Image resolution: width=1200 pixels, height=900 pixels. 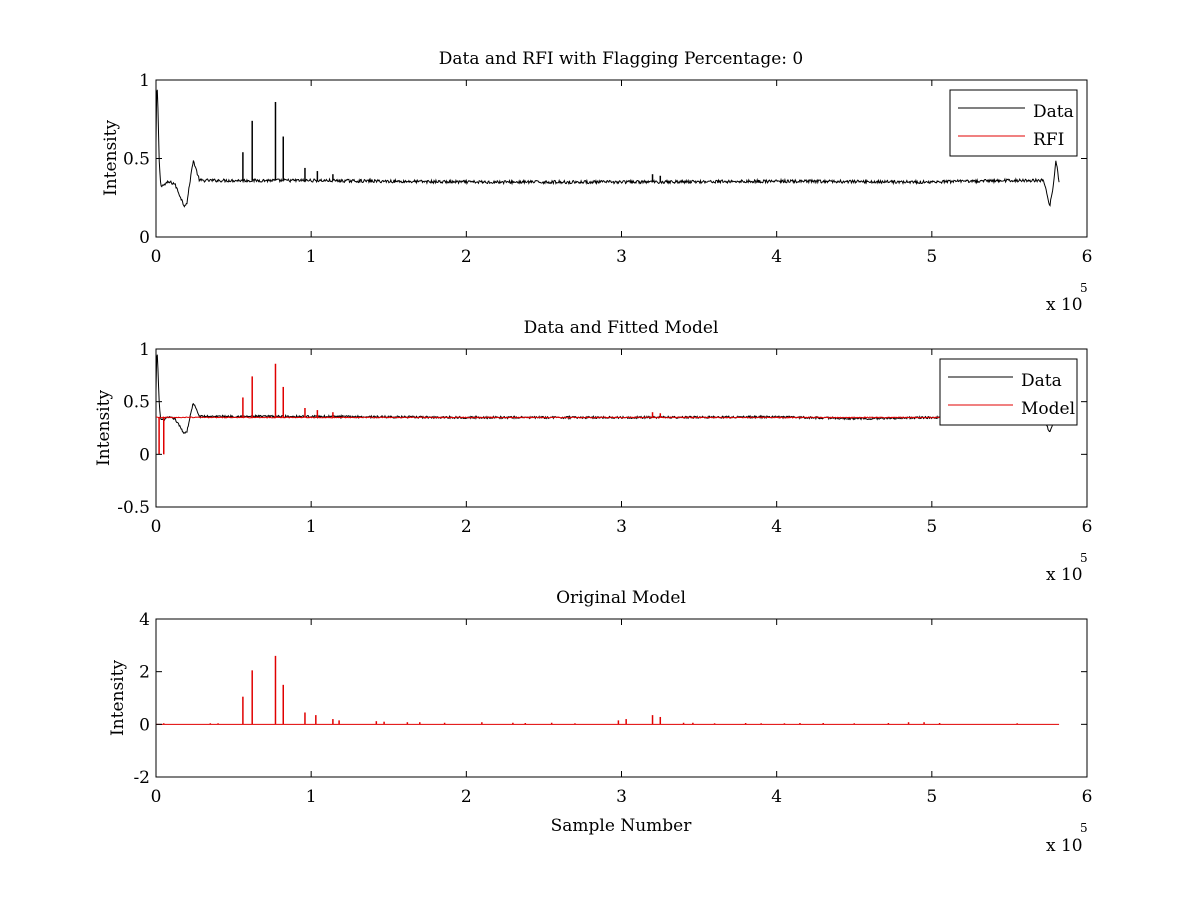 I want to click on panel-2-ylabel: Intensity, so click(x=104, y=428).